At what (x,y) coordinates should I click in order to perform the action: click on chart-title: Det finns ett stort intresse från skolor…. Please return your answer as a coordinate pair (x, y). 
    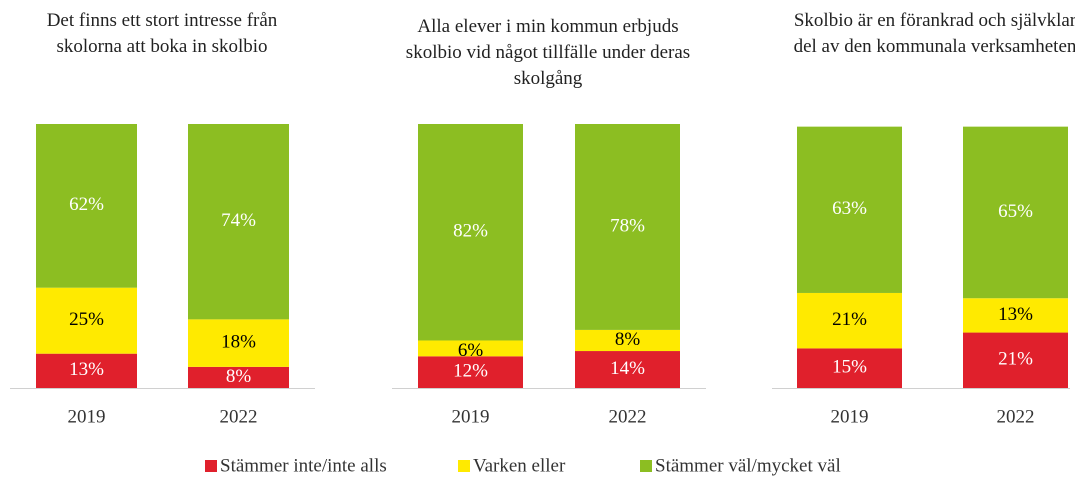
    Looking at the image, I should click on (162, 33).